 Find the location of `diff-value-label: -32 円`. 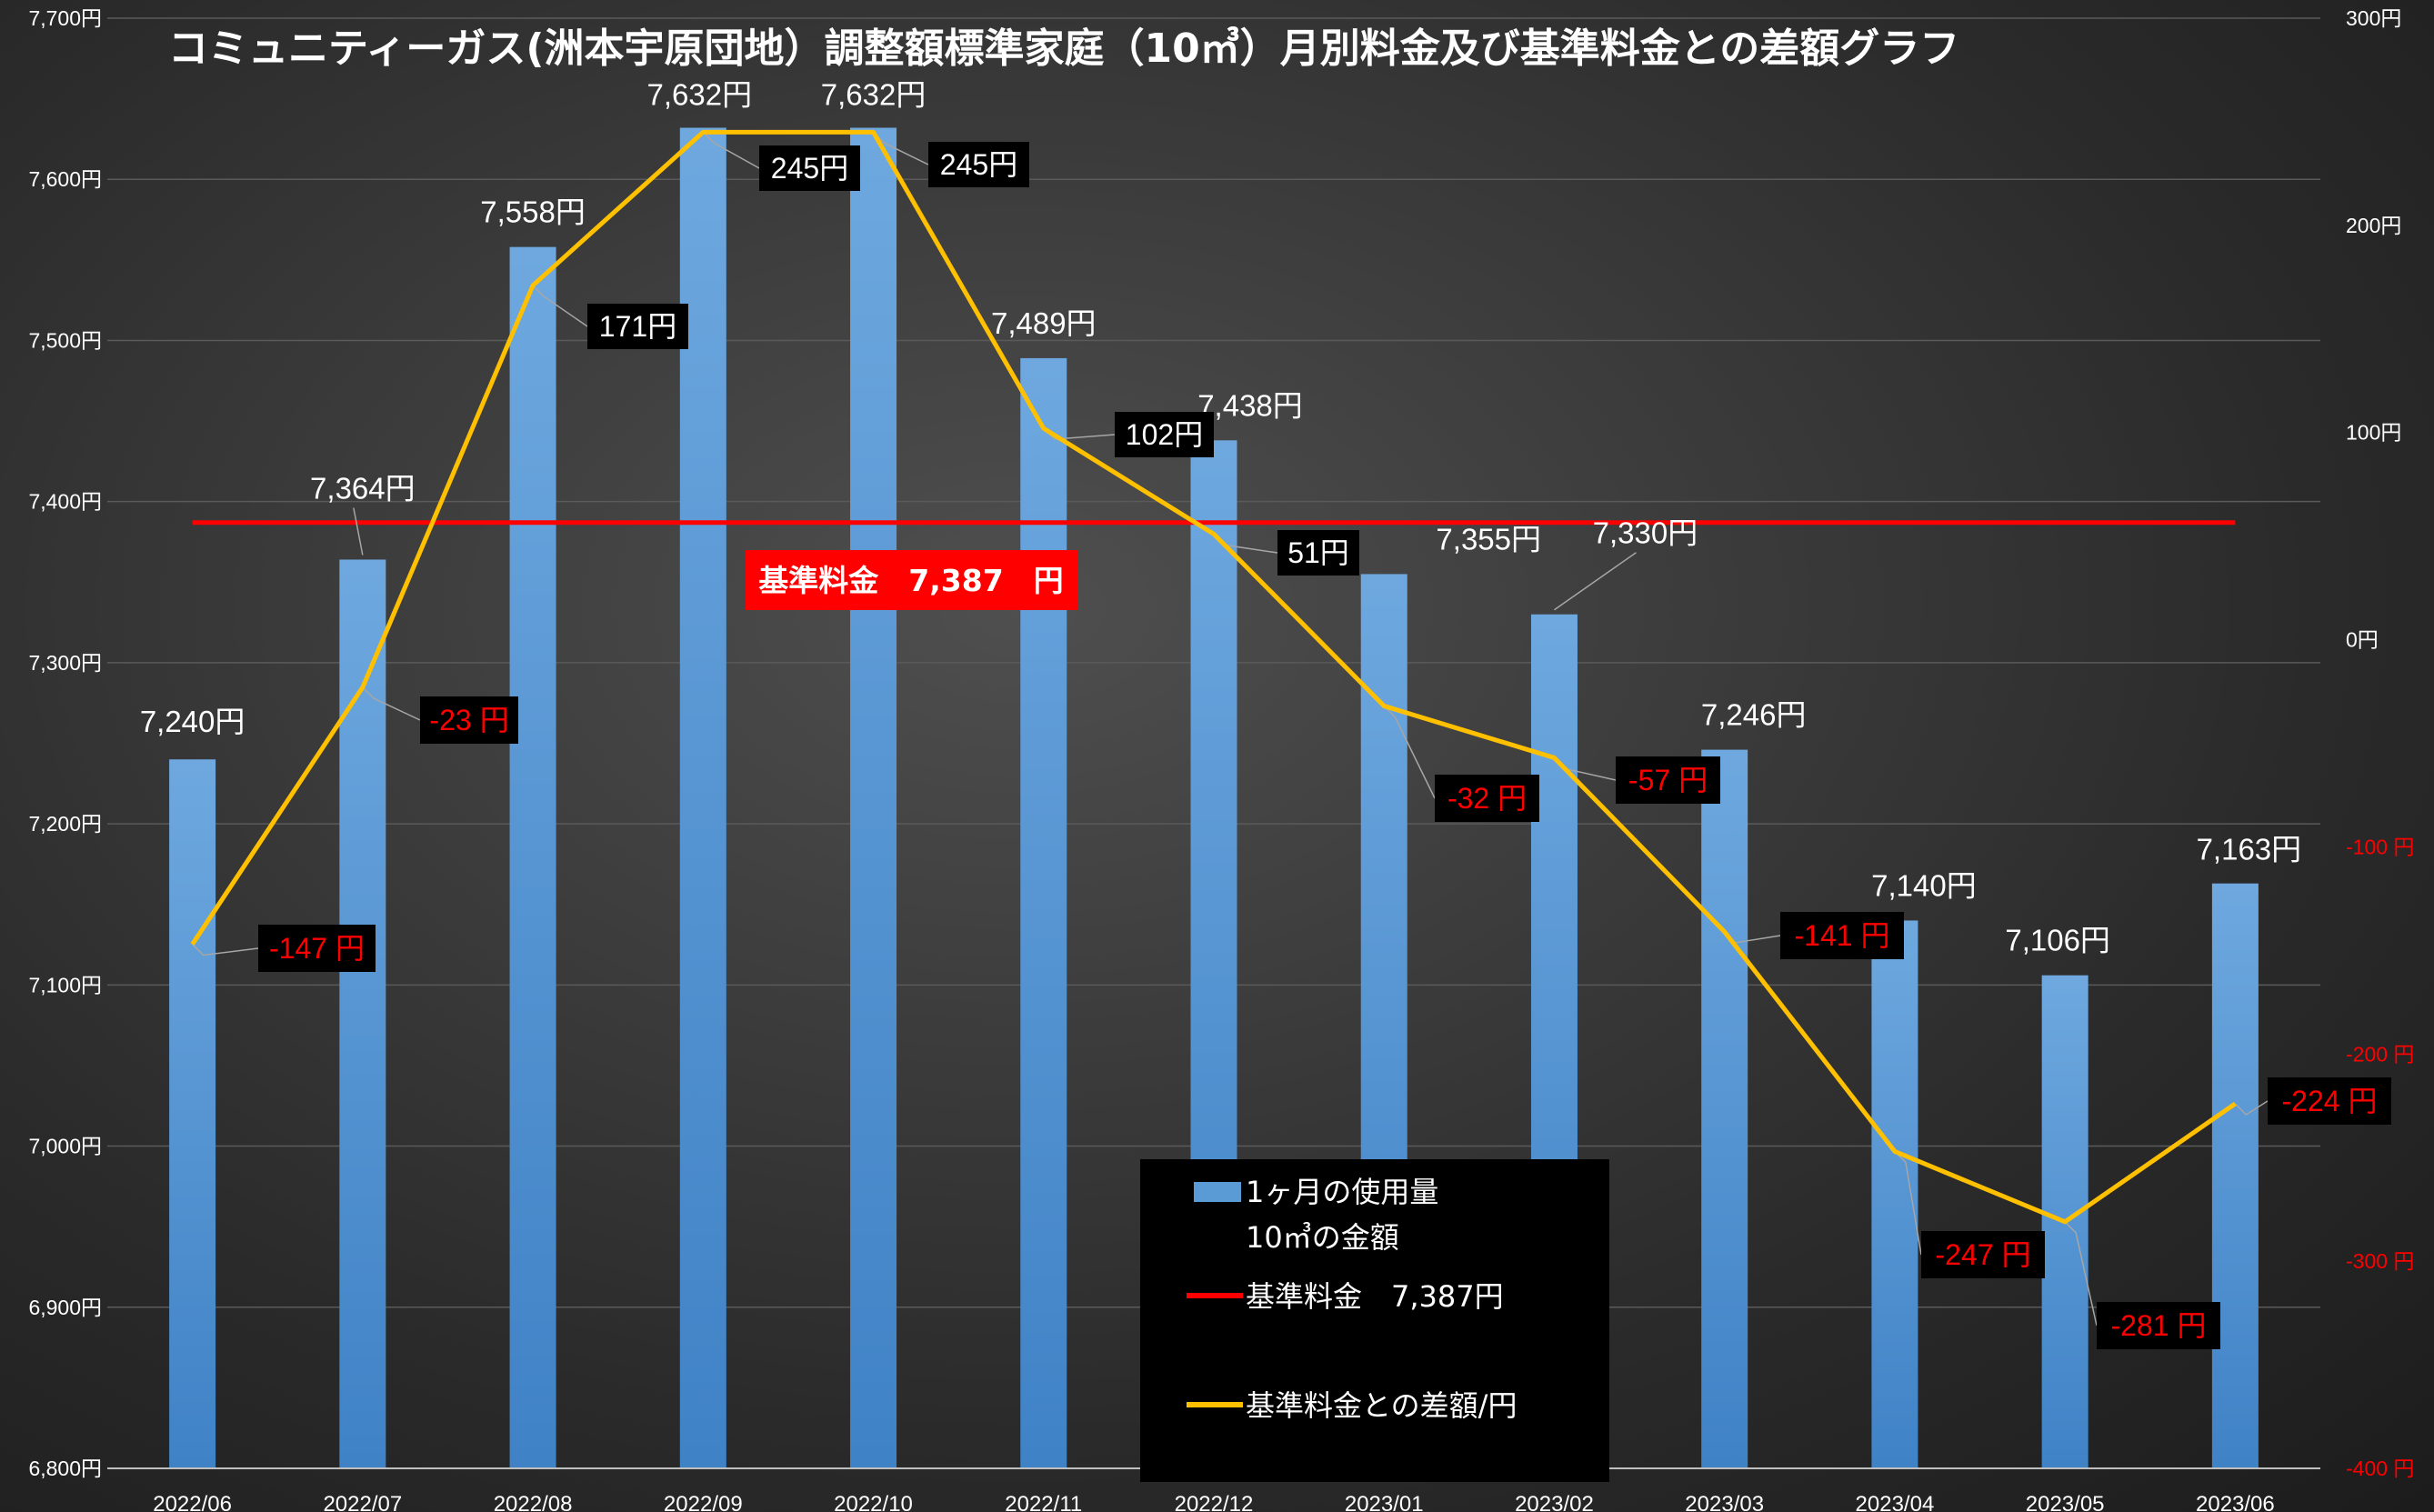

diff-value-label: -32 円 is located at coordinates (1487, 798).